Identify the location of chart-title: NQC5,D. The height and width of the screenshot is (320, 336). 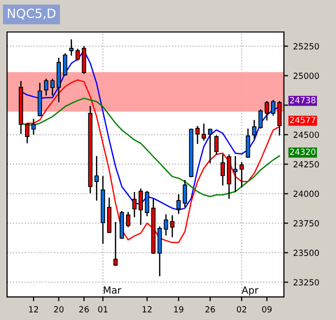
(32, 14).